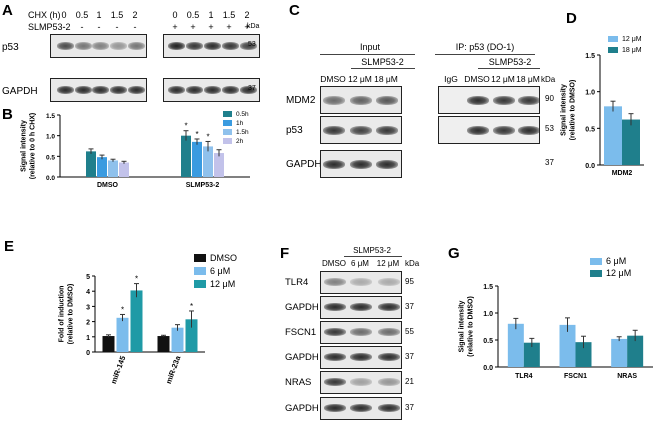  What do you see at coordinates (569, 110) in the screenshot?
I see `y-axis-label: Signal intensity (relative to DMSO)` at bounding box center [569, 110].